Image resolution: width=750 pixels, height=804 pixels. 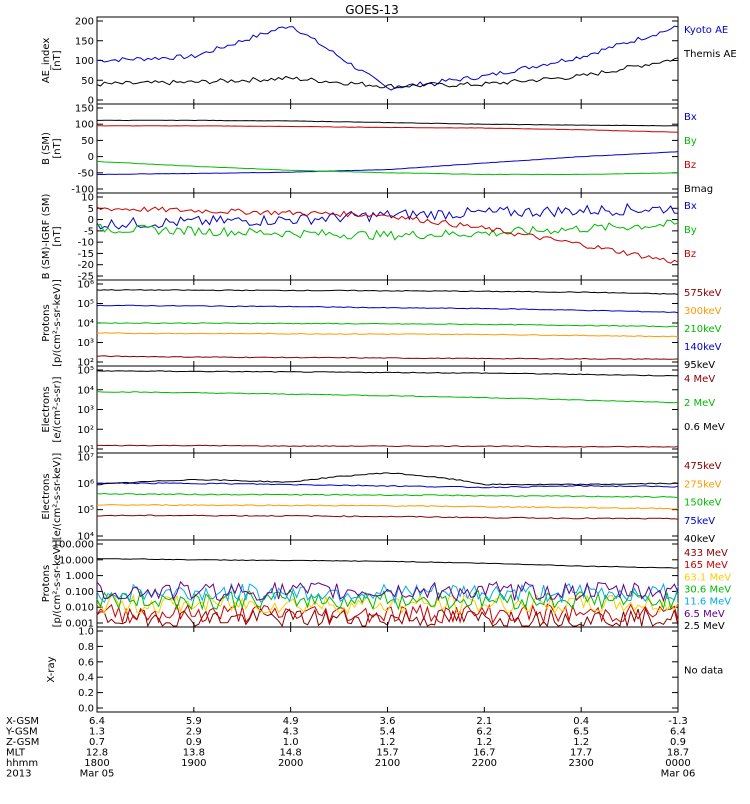 What do you see at coordinates (387, 763) in the screenshot?
I see `orbit-value-4-3: 2100` at bounding box center [387, 763].